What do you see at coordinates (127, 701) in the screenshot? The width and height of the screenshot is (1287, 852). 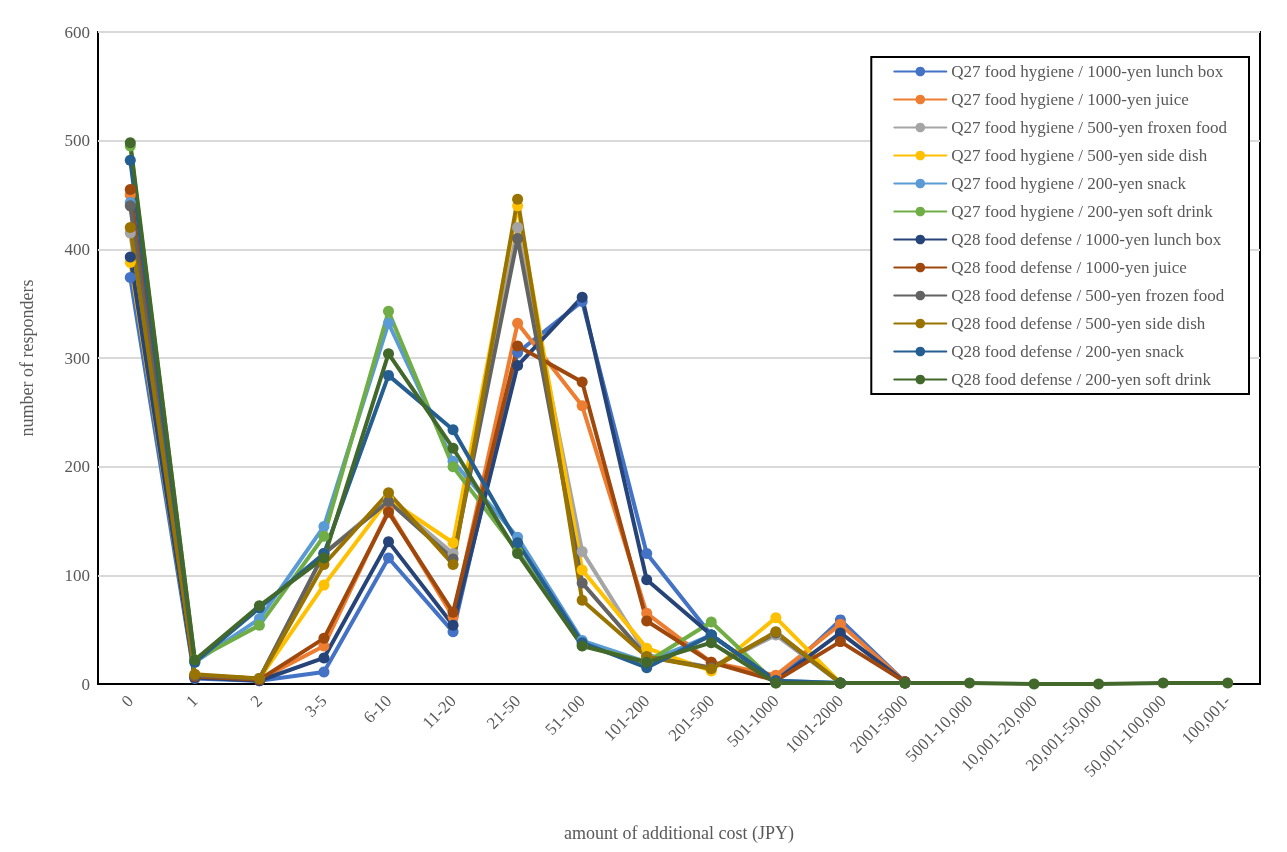 I see `x-tick-label: 0` at bounding box center [127, 701].